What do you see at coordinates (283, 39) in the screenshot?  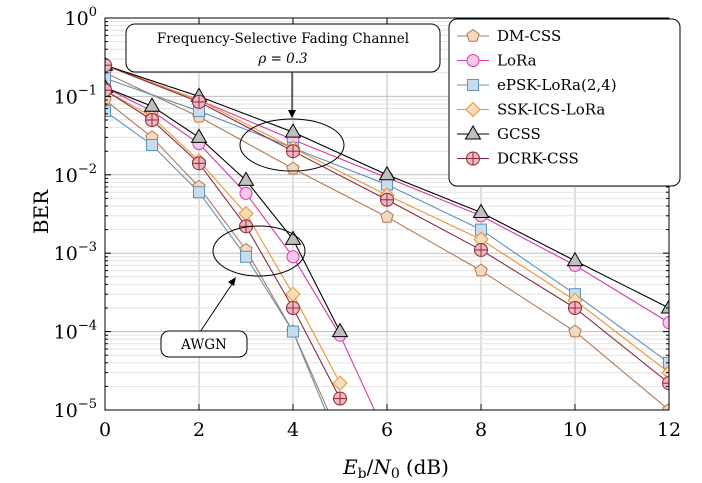 I see `fading-annotation-line1: Frequency-Selective Fading Channel` at bounding box center [283, 39].